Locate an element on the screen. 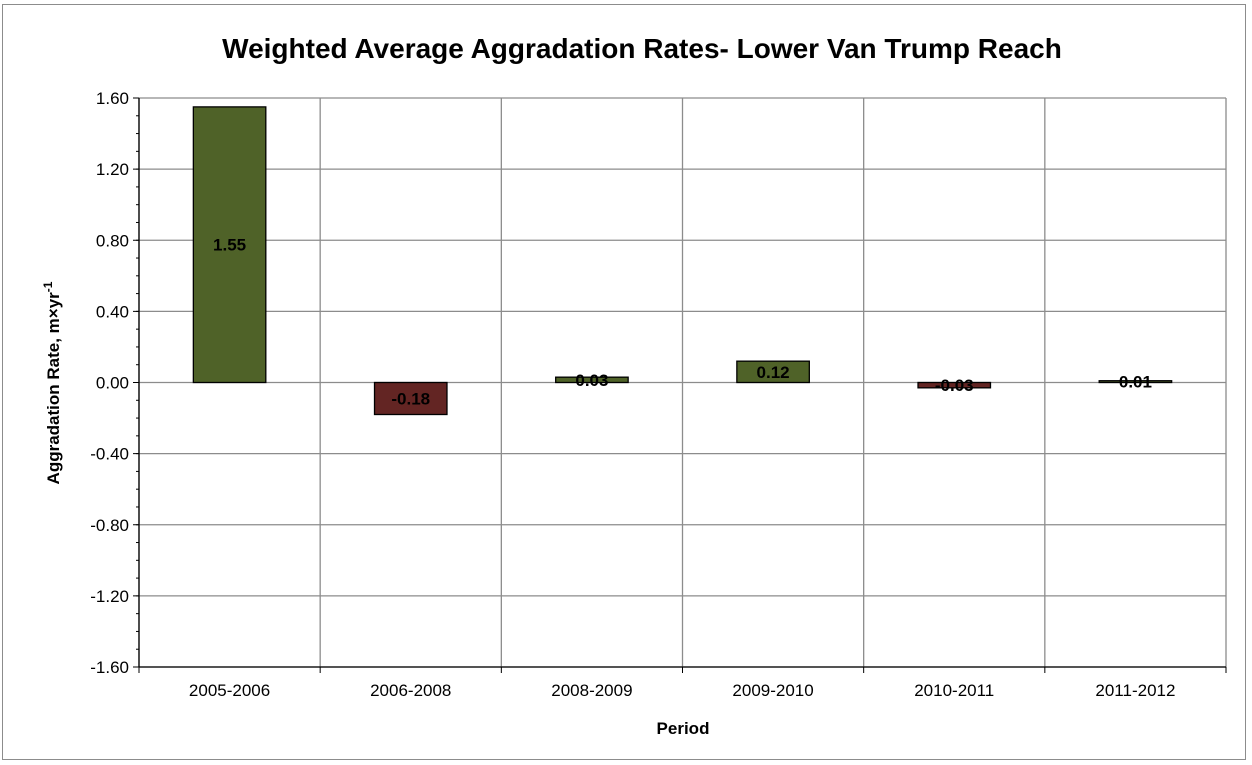 This screenshot has height=765, width=1252. bar-2008-2009 is located at coordinates (592, 380).